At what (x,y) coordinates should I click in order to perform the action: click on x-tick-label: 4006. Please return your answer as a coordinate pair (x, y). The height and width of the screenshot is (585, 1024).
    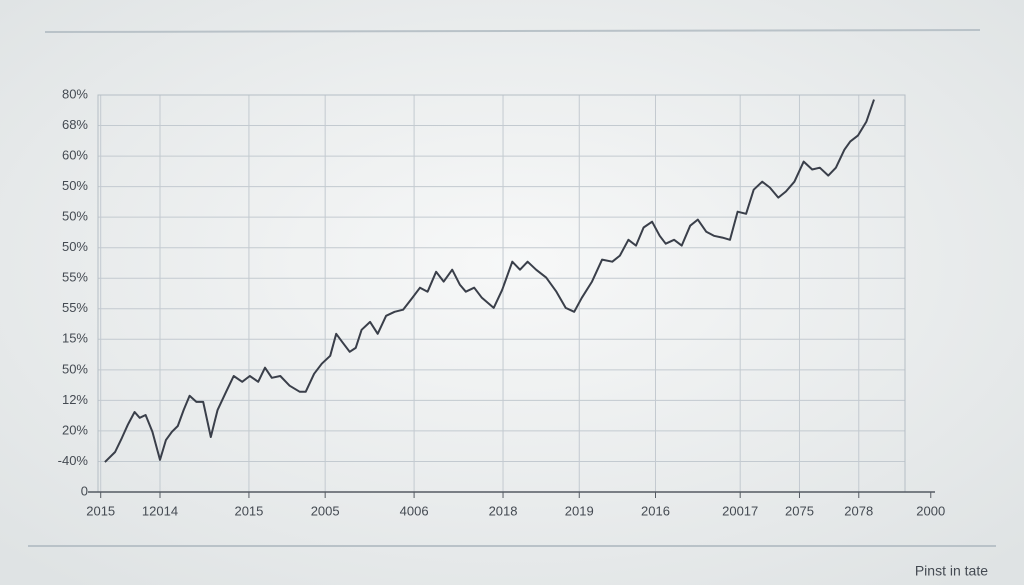
    Looking at the image, I should click on (414, 510).